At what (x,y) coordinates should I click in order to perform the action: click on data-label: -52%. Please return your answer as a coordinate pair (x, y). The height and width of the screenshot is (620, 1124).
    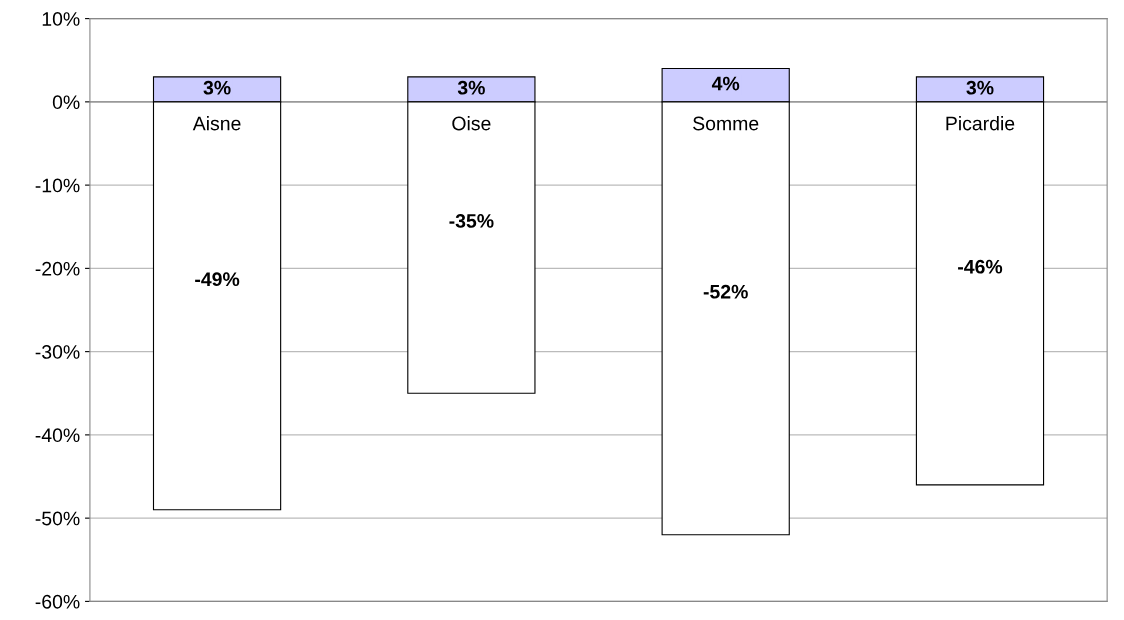
    Looking at the image, I should click on (725, 291).